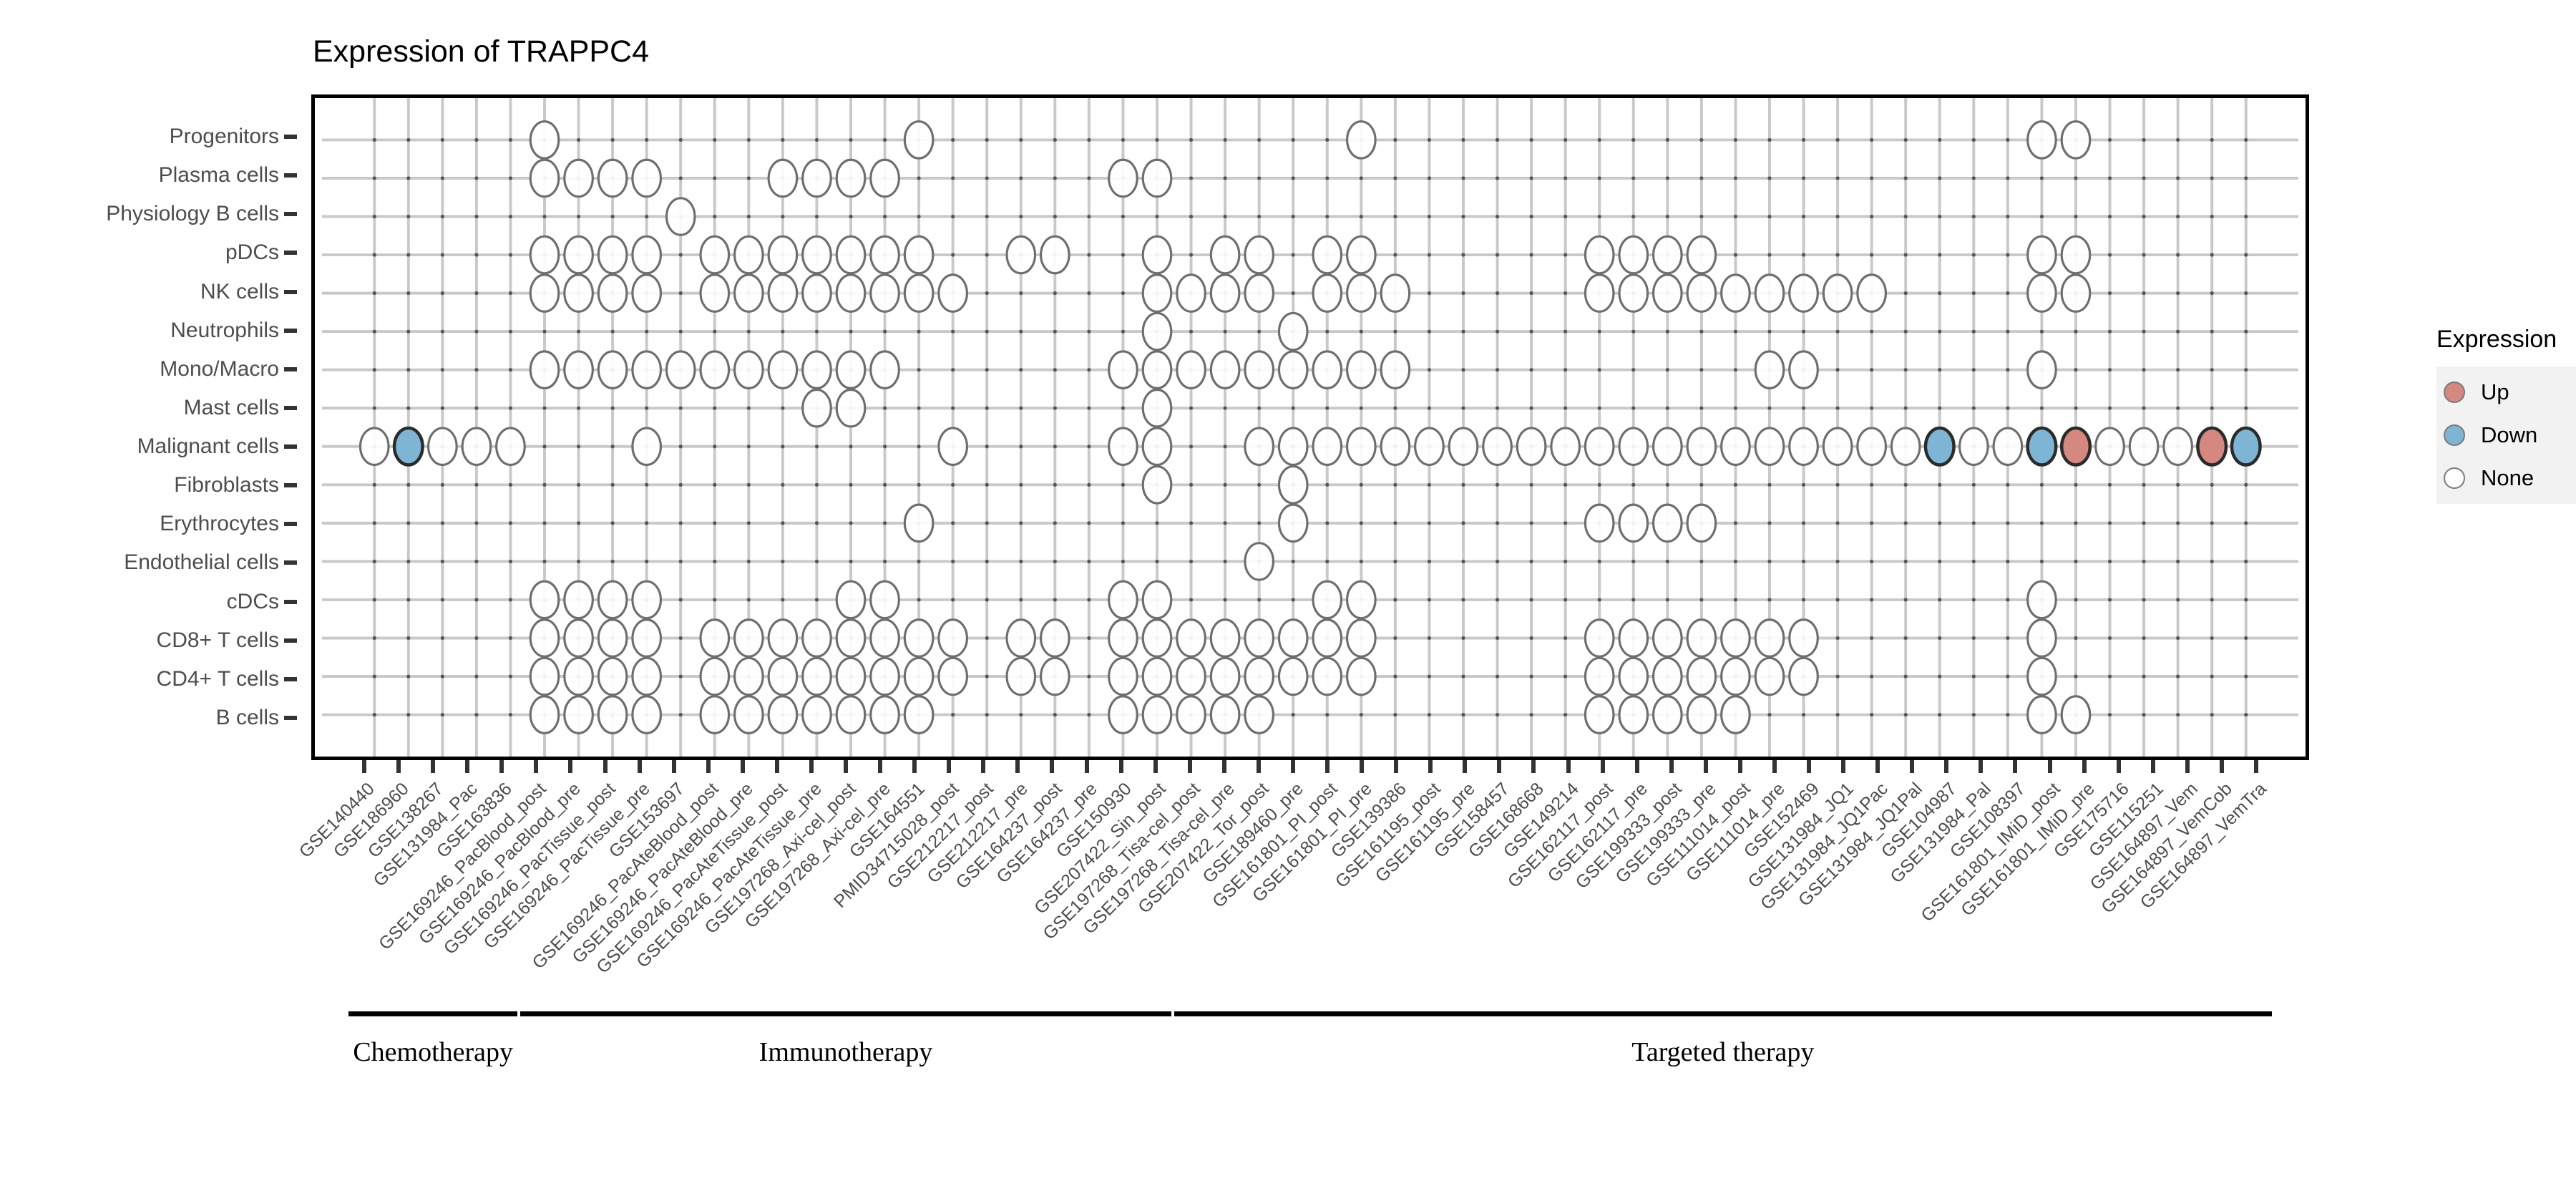 This screenshot has width=2576, height=1181. I want to click on legend-item: None, so click(2506, 478).